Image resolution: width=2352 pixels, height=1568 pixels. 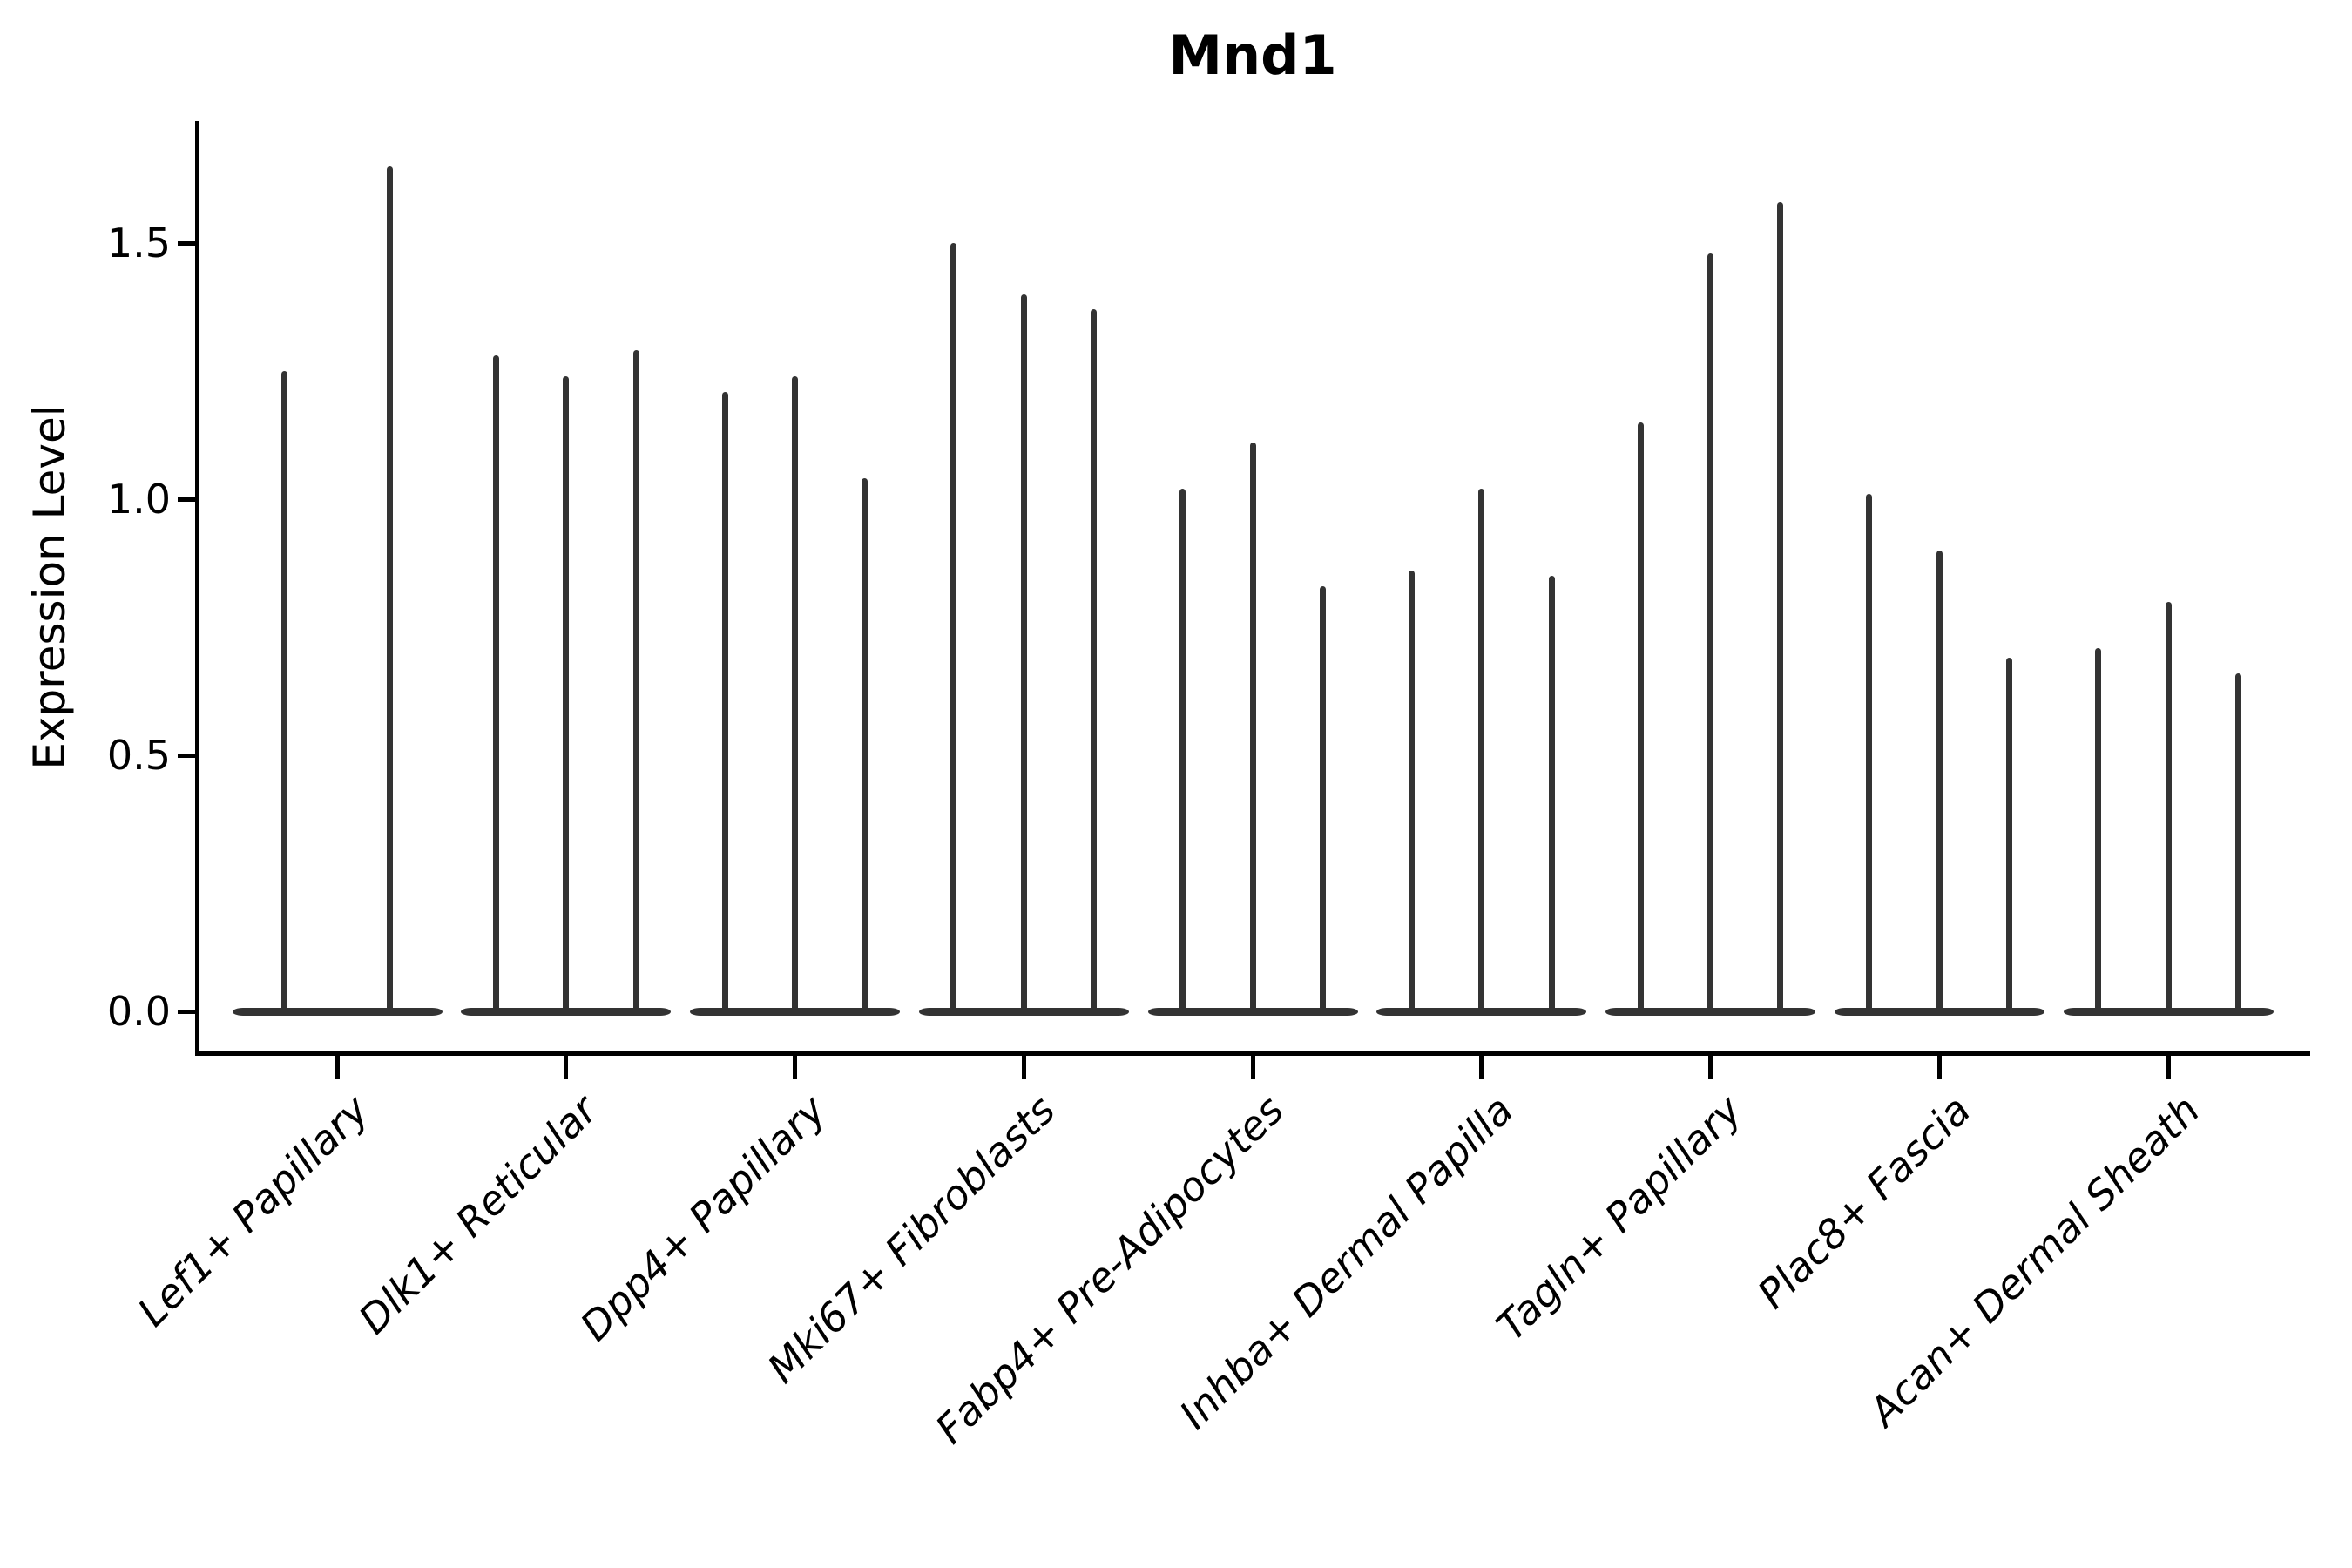 I want to click on y-tick-label: 1.5, so click(x=138, y=243).